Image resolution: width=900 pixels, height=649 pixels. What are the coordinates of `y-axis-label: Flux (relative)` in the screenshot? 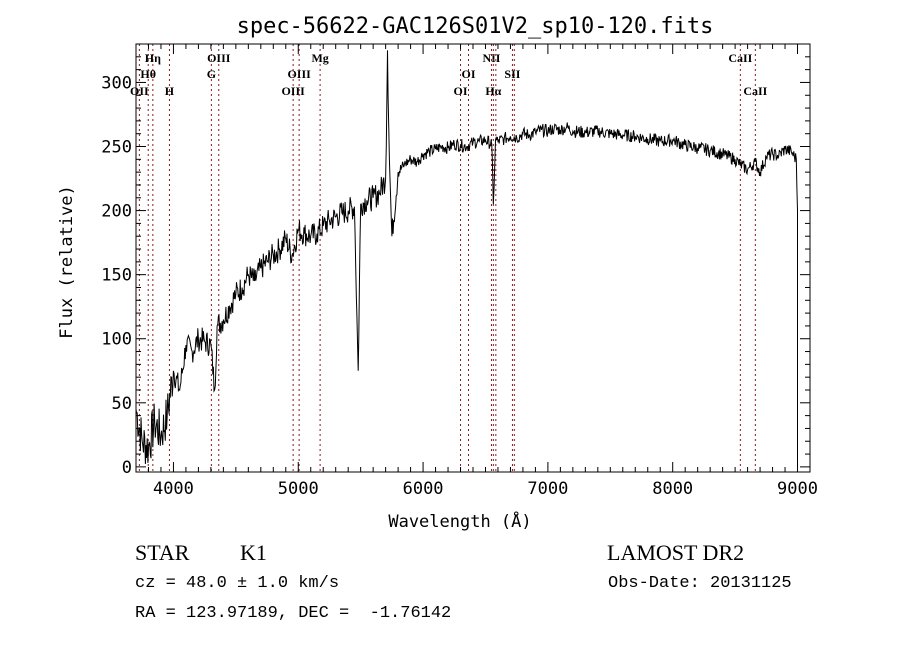 It's located at (67, 262).